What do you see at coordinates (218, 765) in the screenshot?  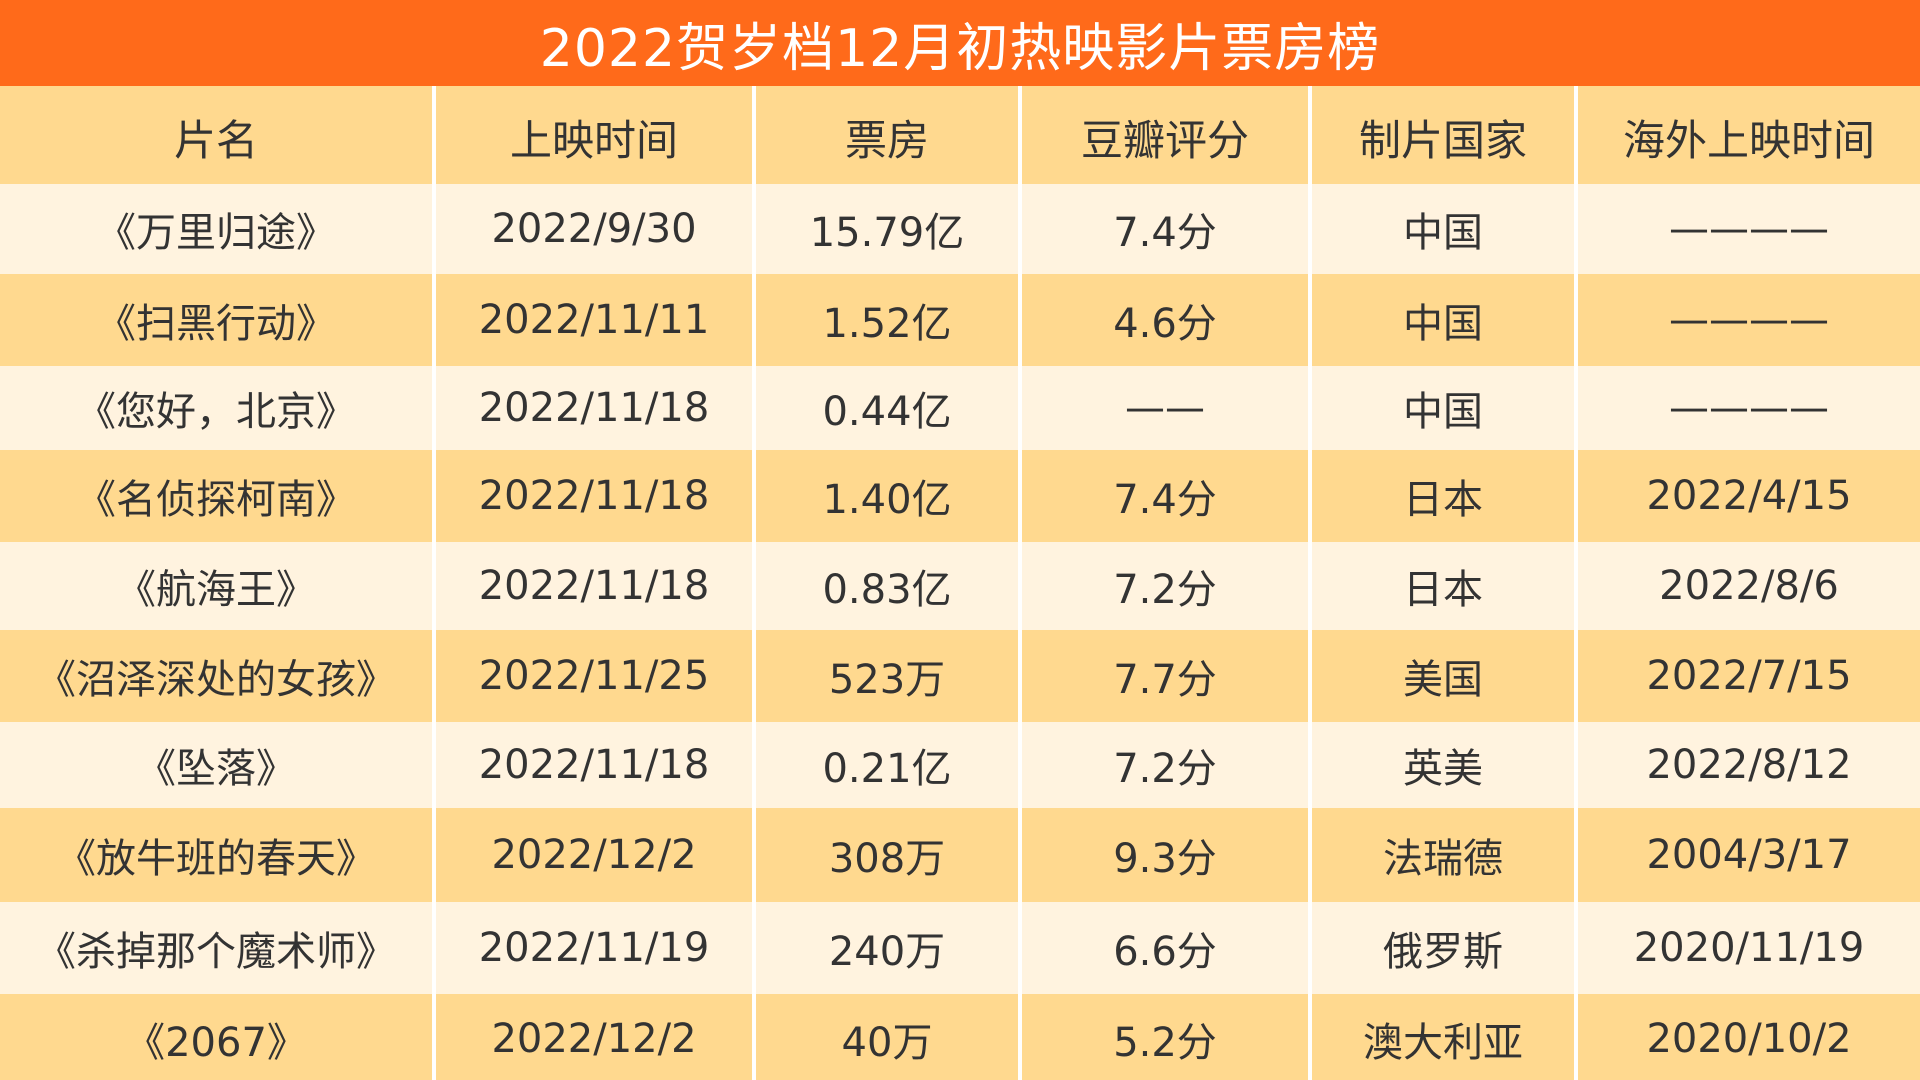 I see `cell-title: 《坠落》` at bounding box center [218, 765].